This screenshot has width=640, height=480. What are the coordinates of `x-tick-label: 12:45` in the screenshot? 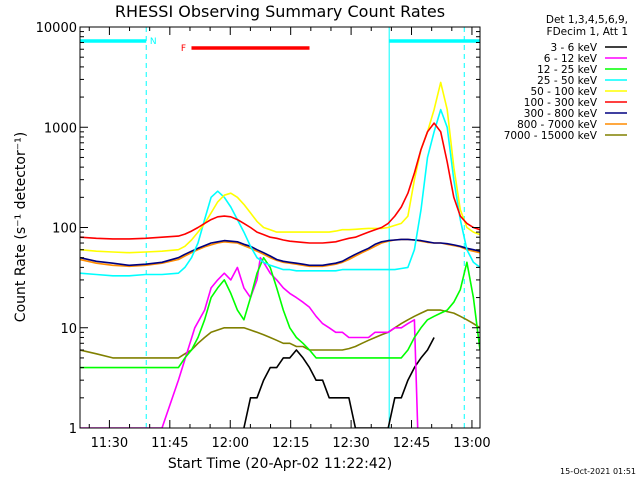 It's located at (411, 443).